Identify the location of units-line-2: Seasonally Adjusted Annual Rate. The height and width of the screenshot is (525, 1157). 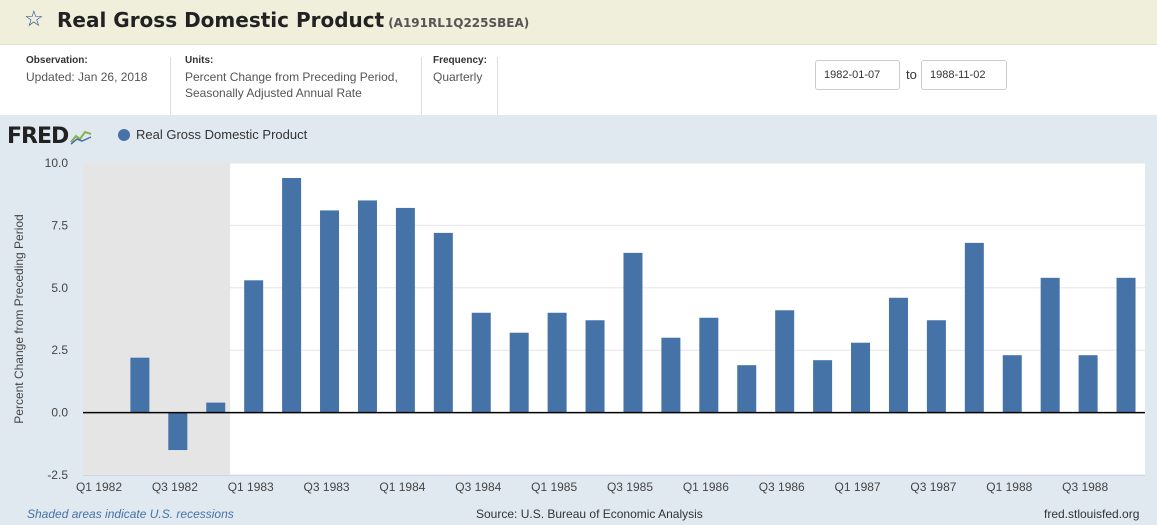
(273, 93).